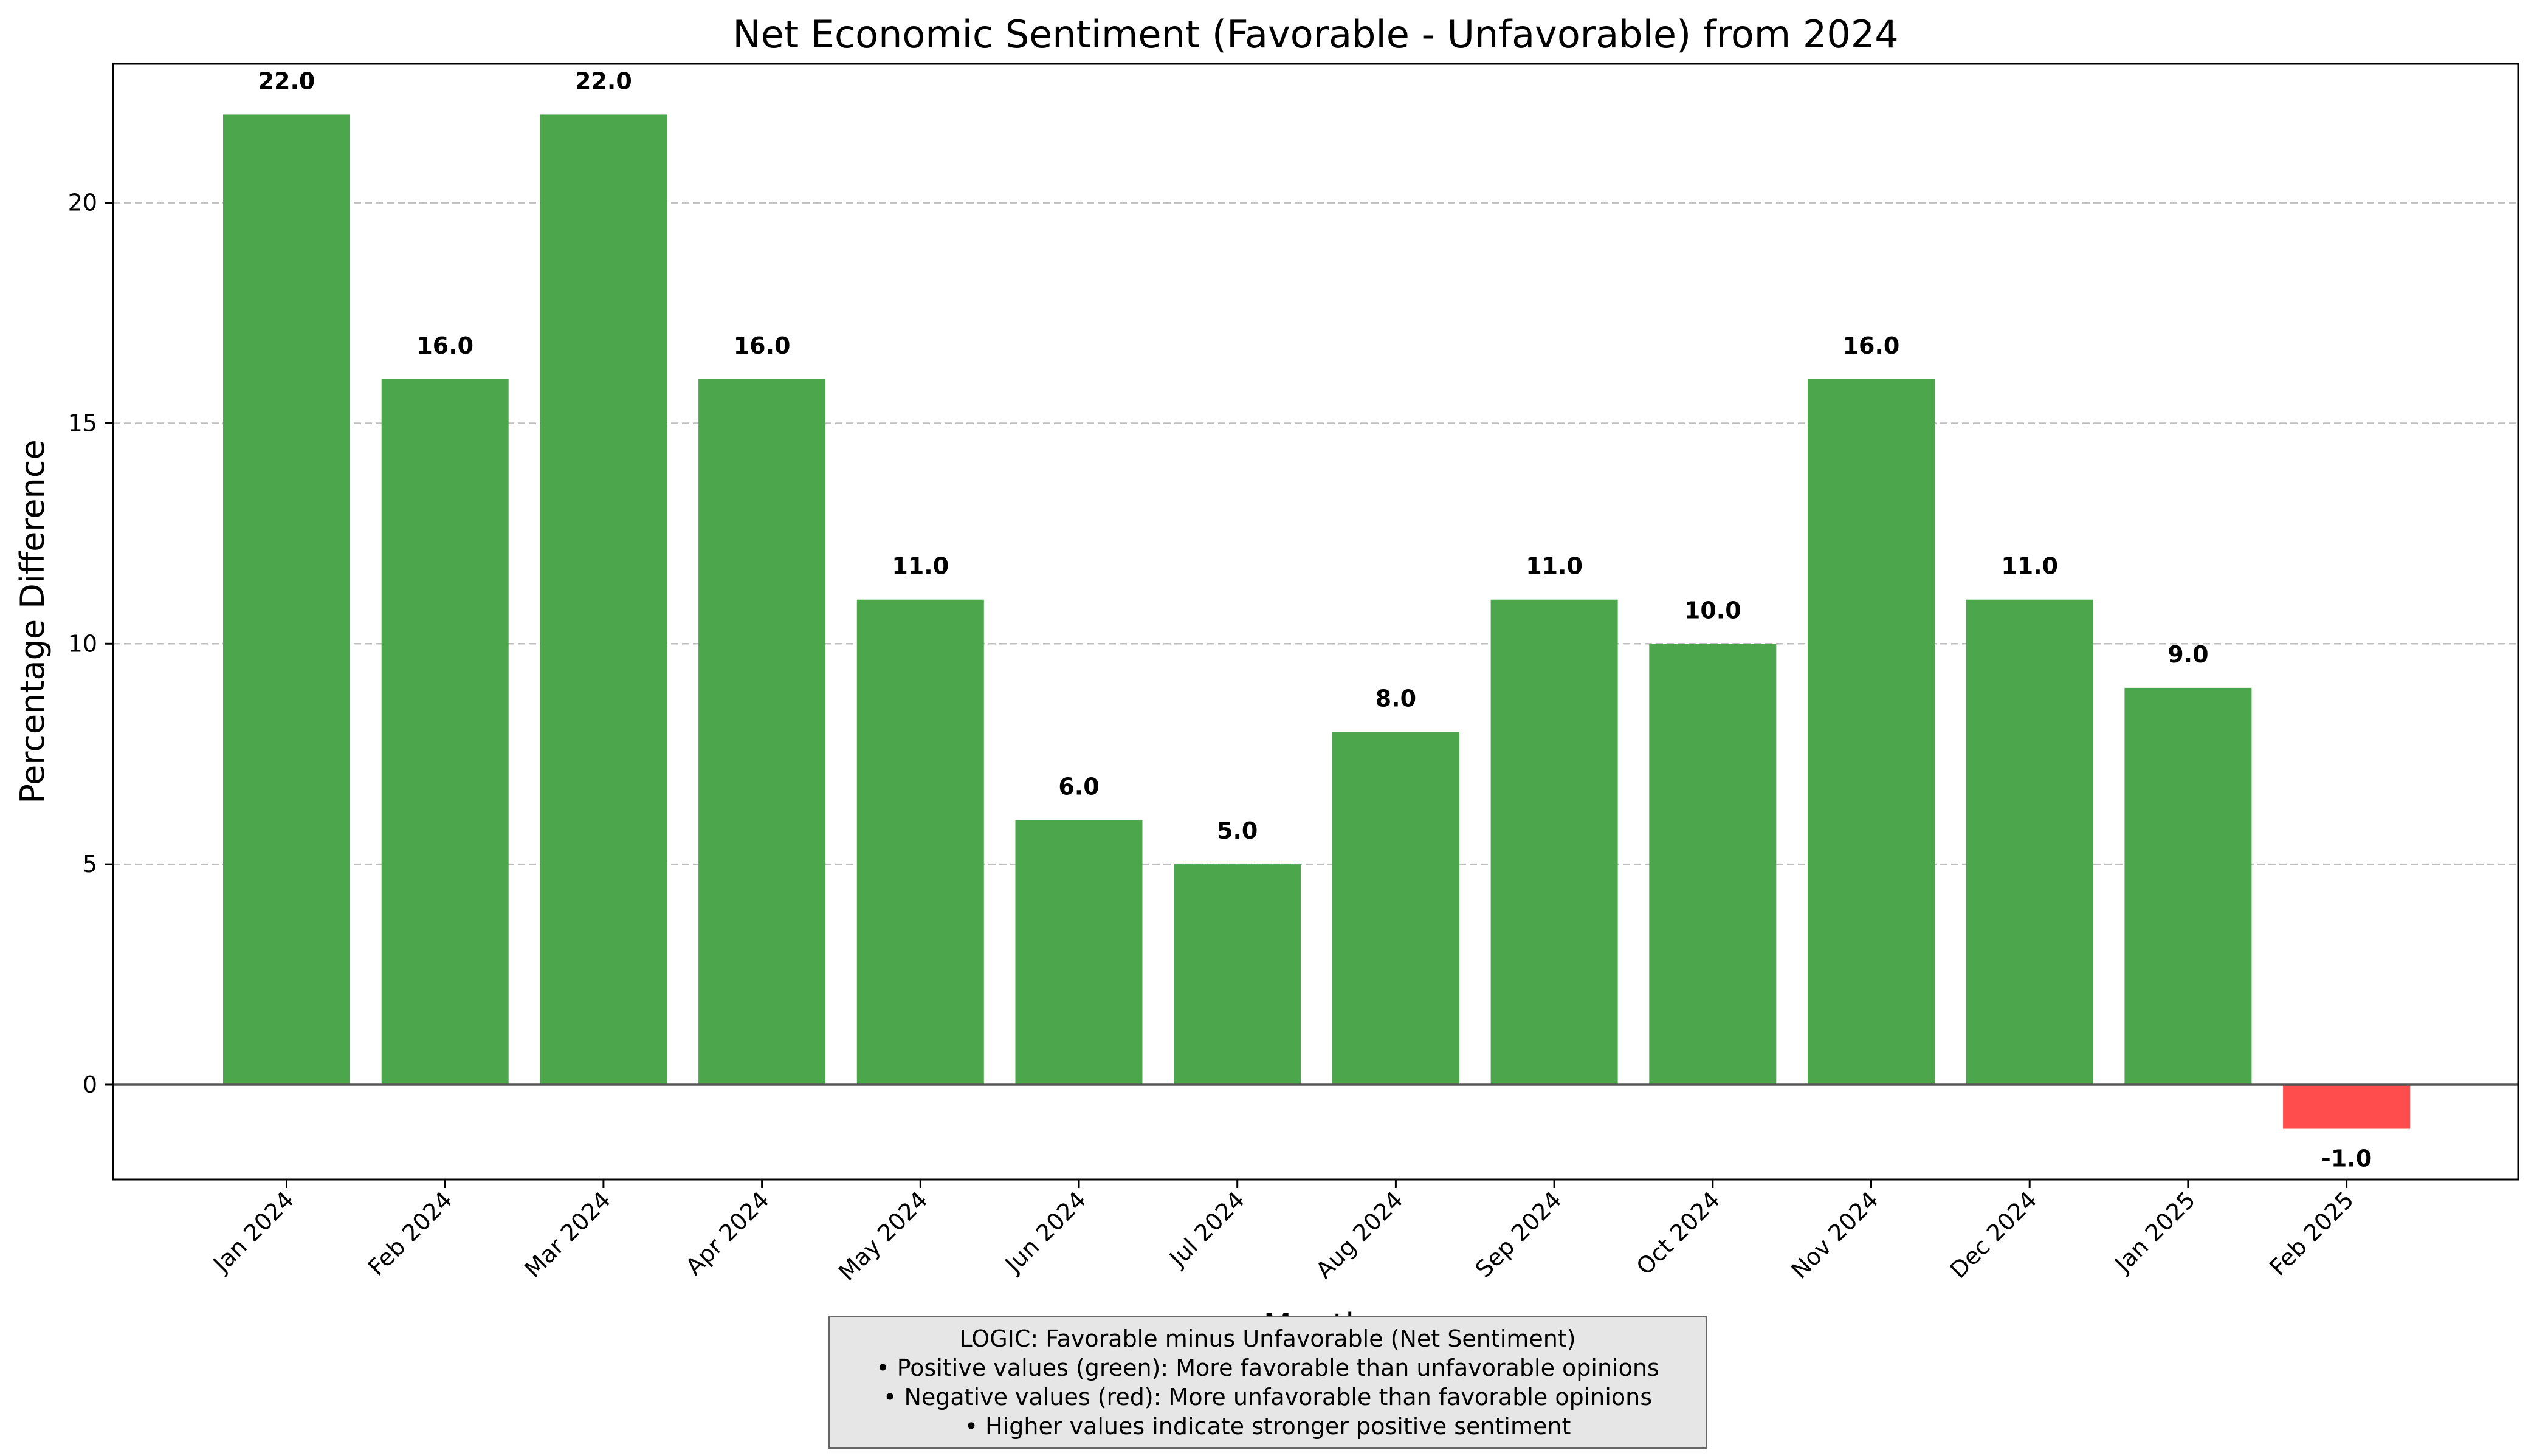 The width and height of the screenshot is (2534, 1456). I want to click on x-tick-label: Jun 2024, so click(1045, 1232).